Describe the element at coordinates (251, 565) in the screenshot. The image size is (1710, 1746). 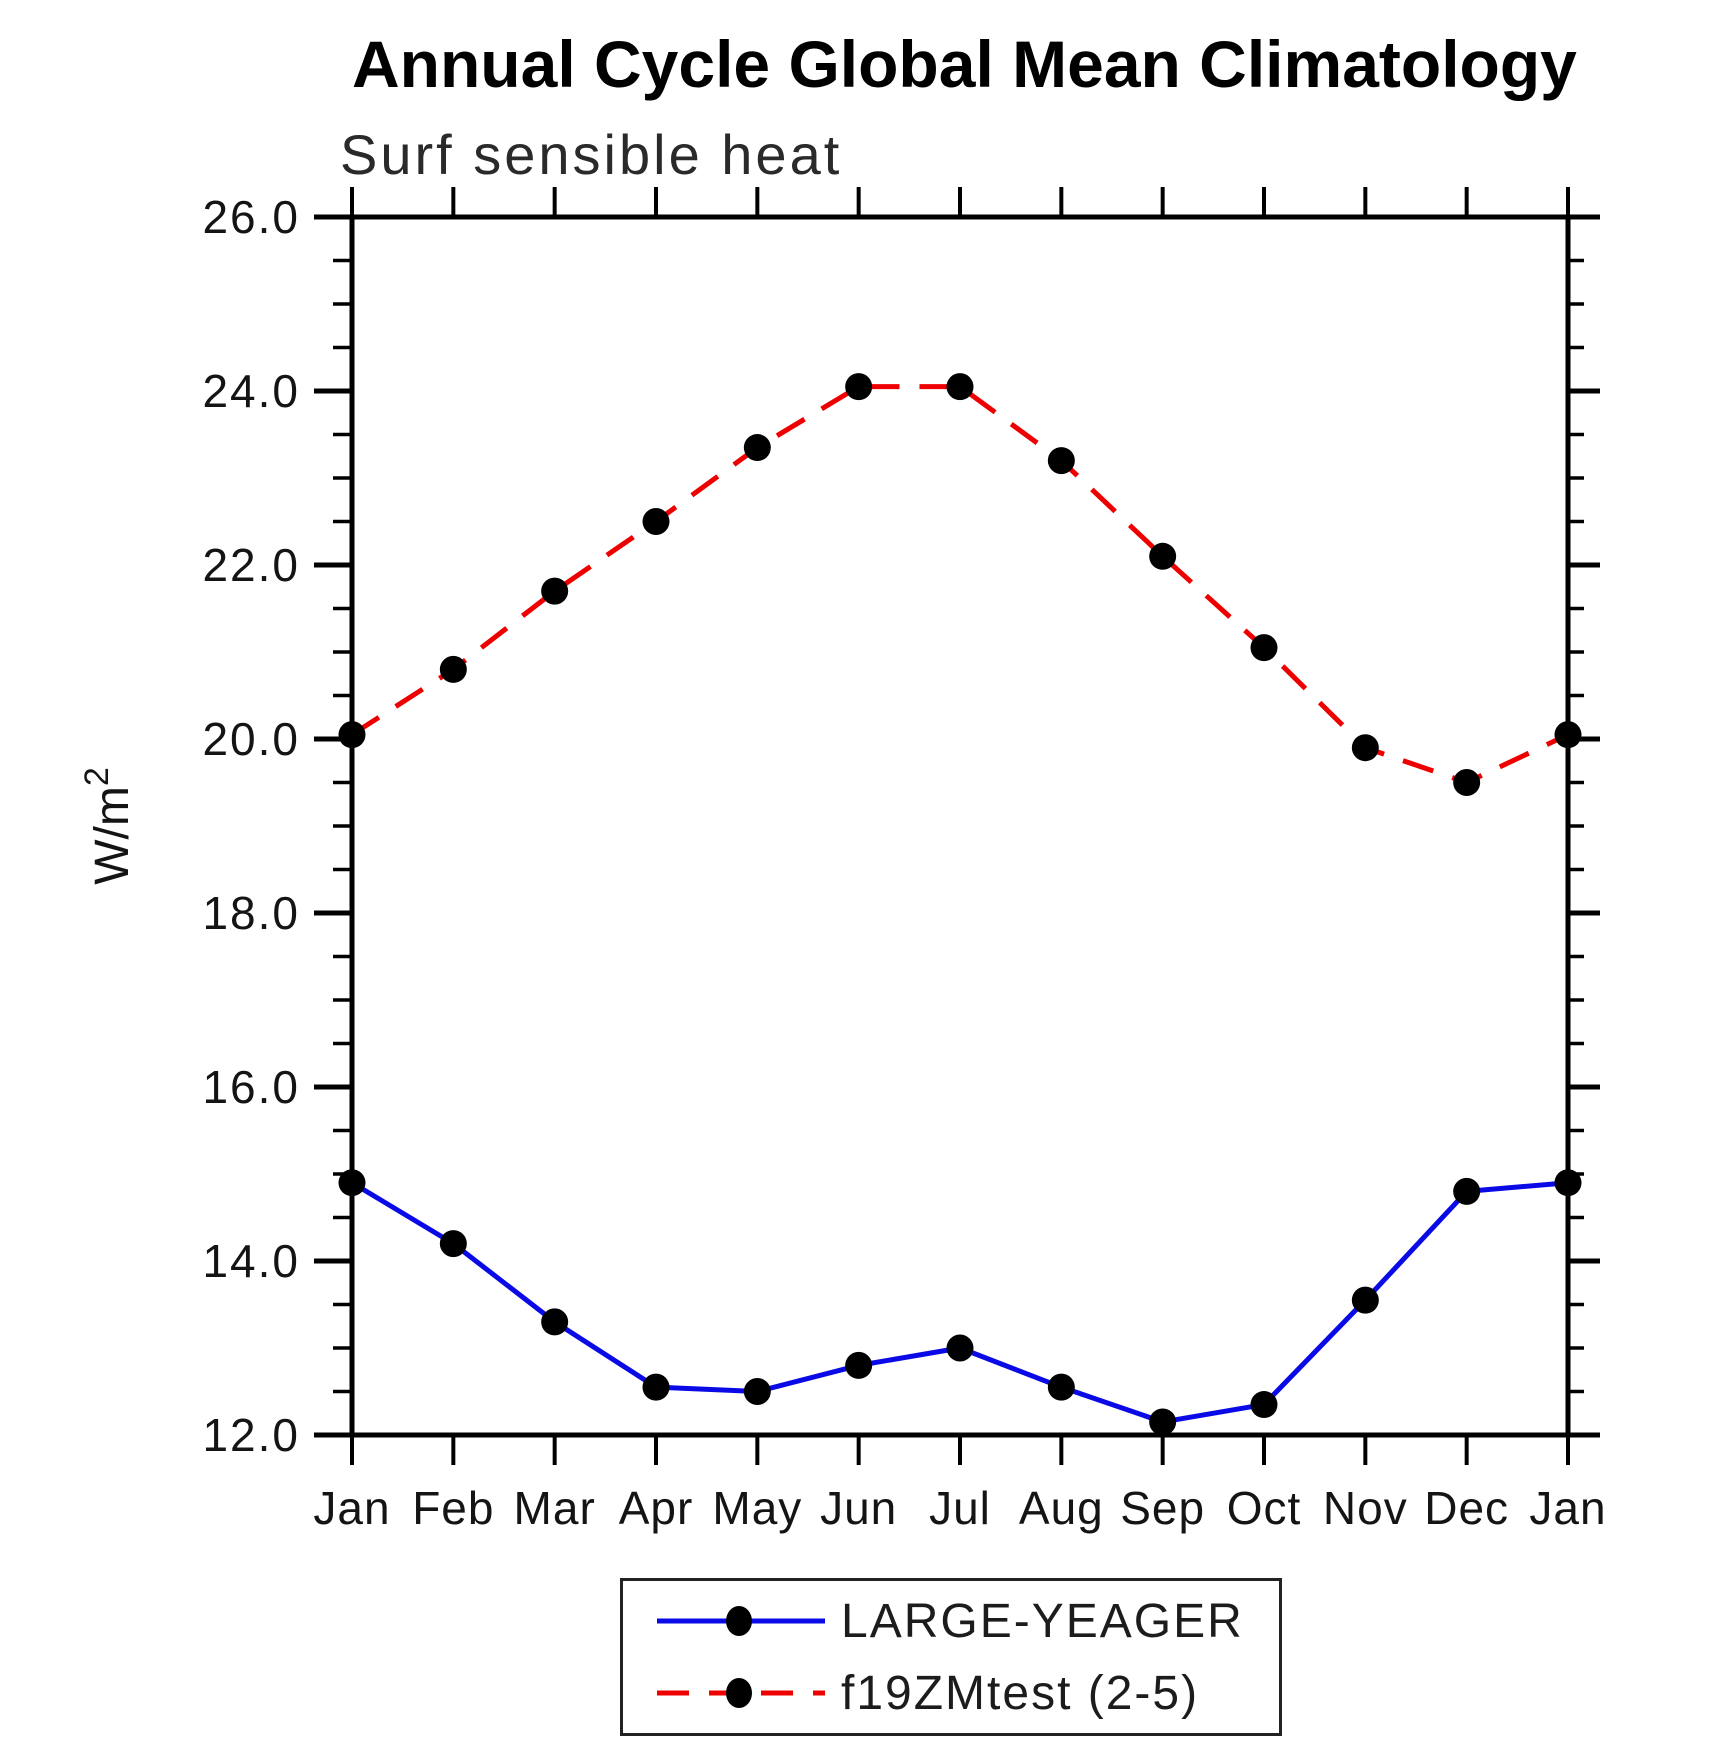
I see `y-tick-label: 22.0` at that location.